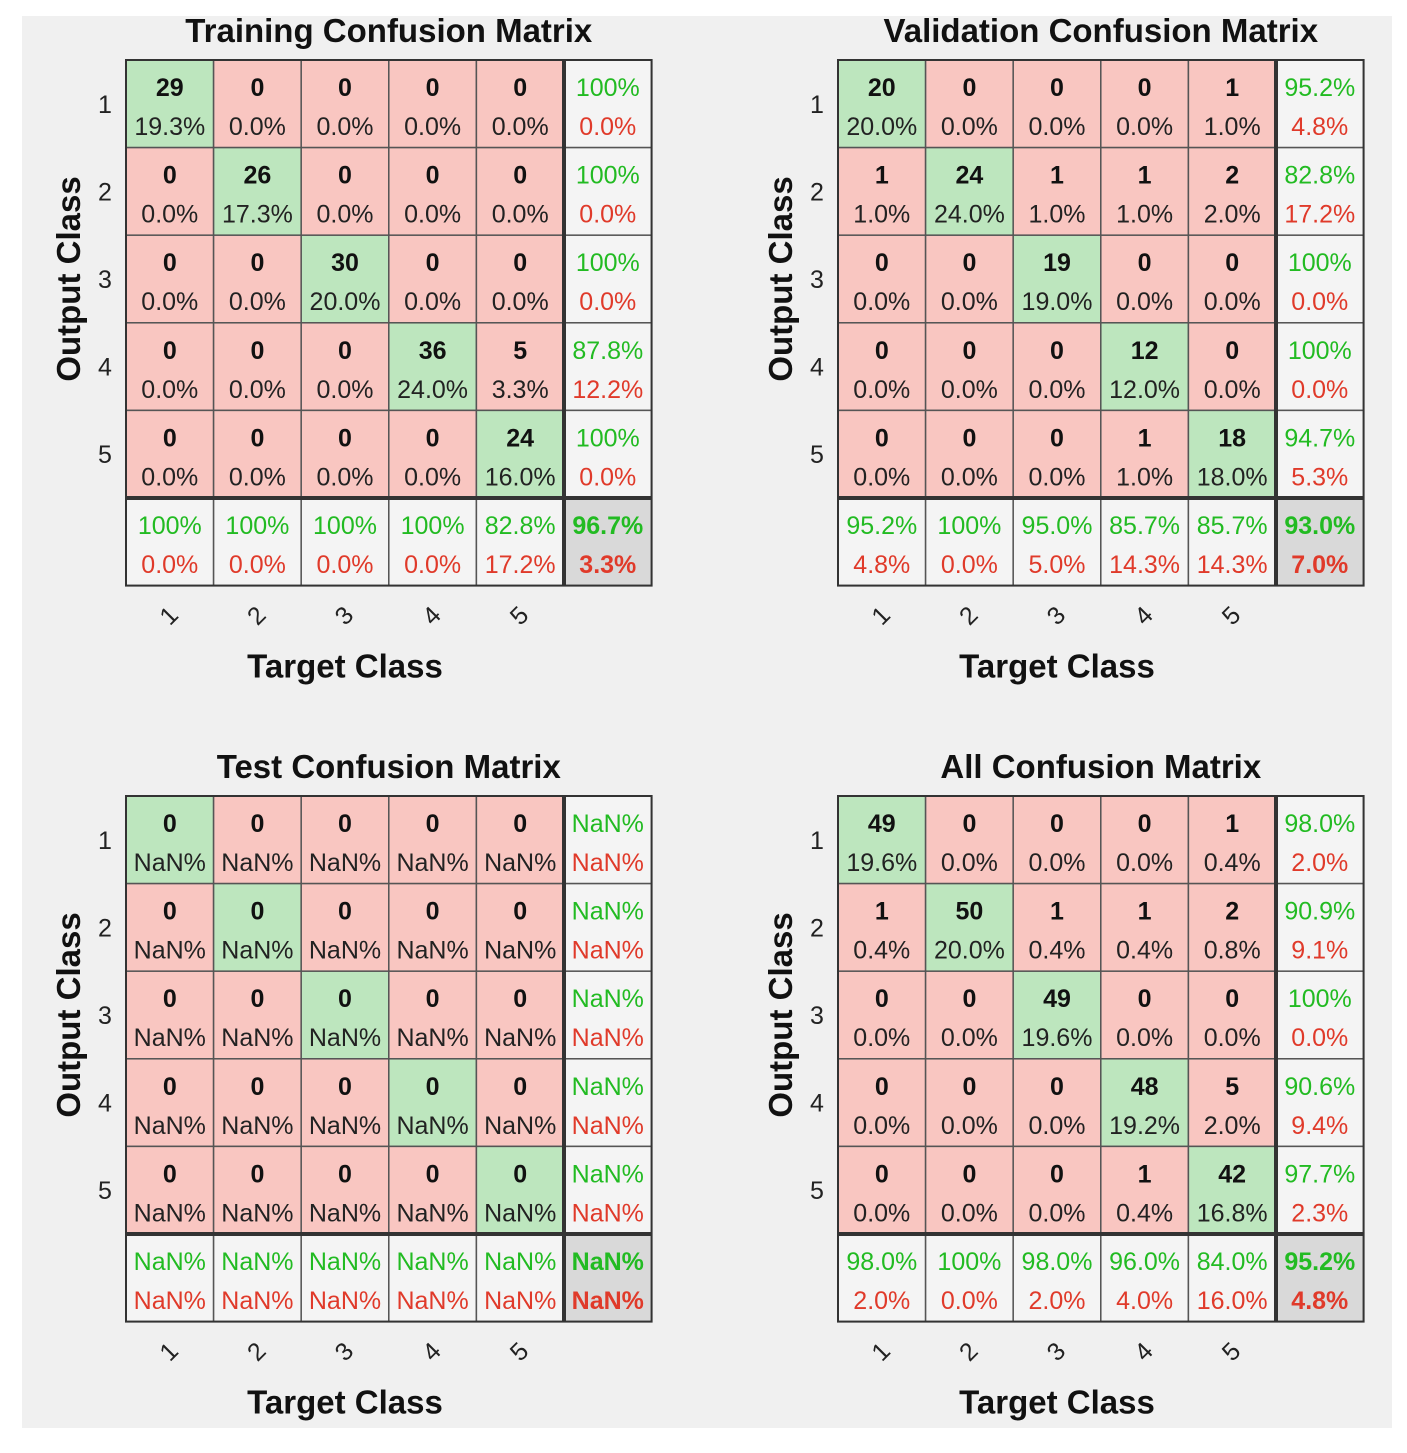  What do you see at coordinates (881, 1352) in the screenshot?
I see `column-tick-label: 1` at bounding box center [881, 1352].